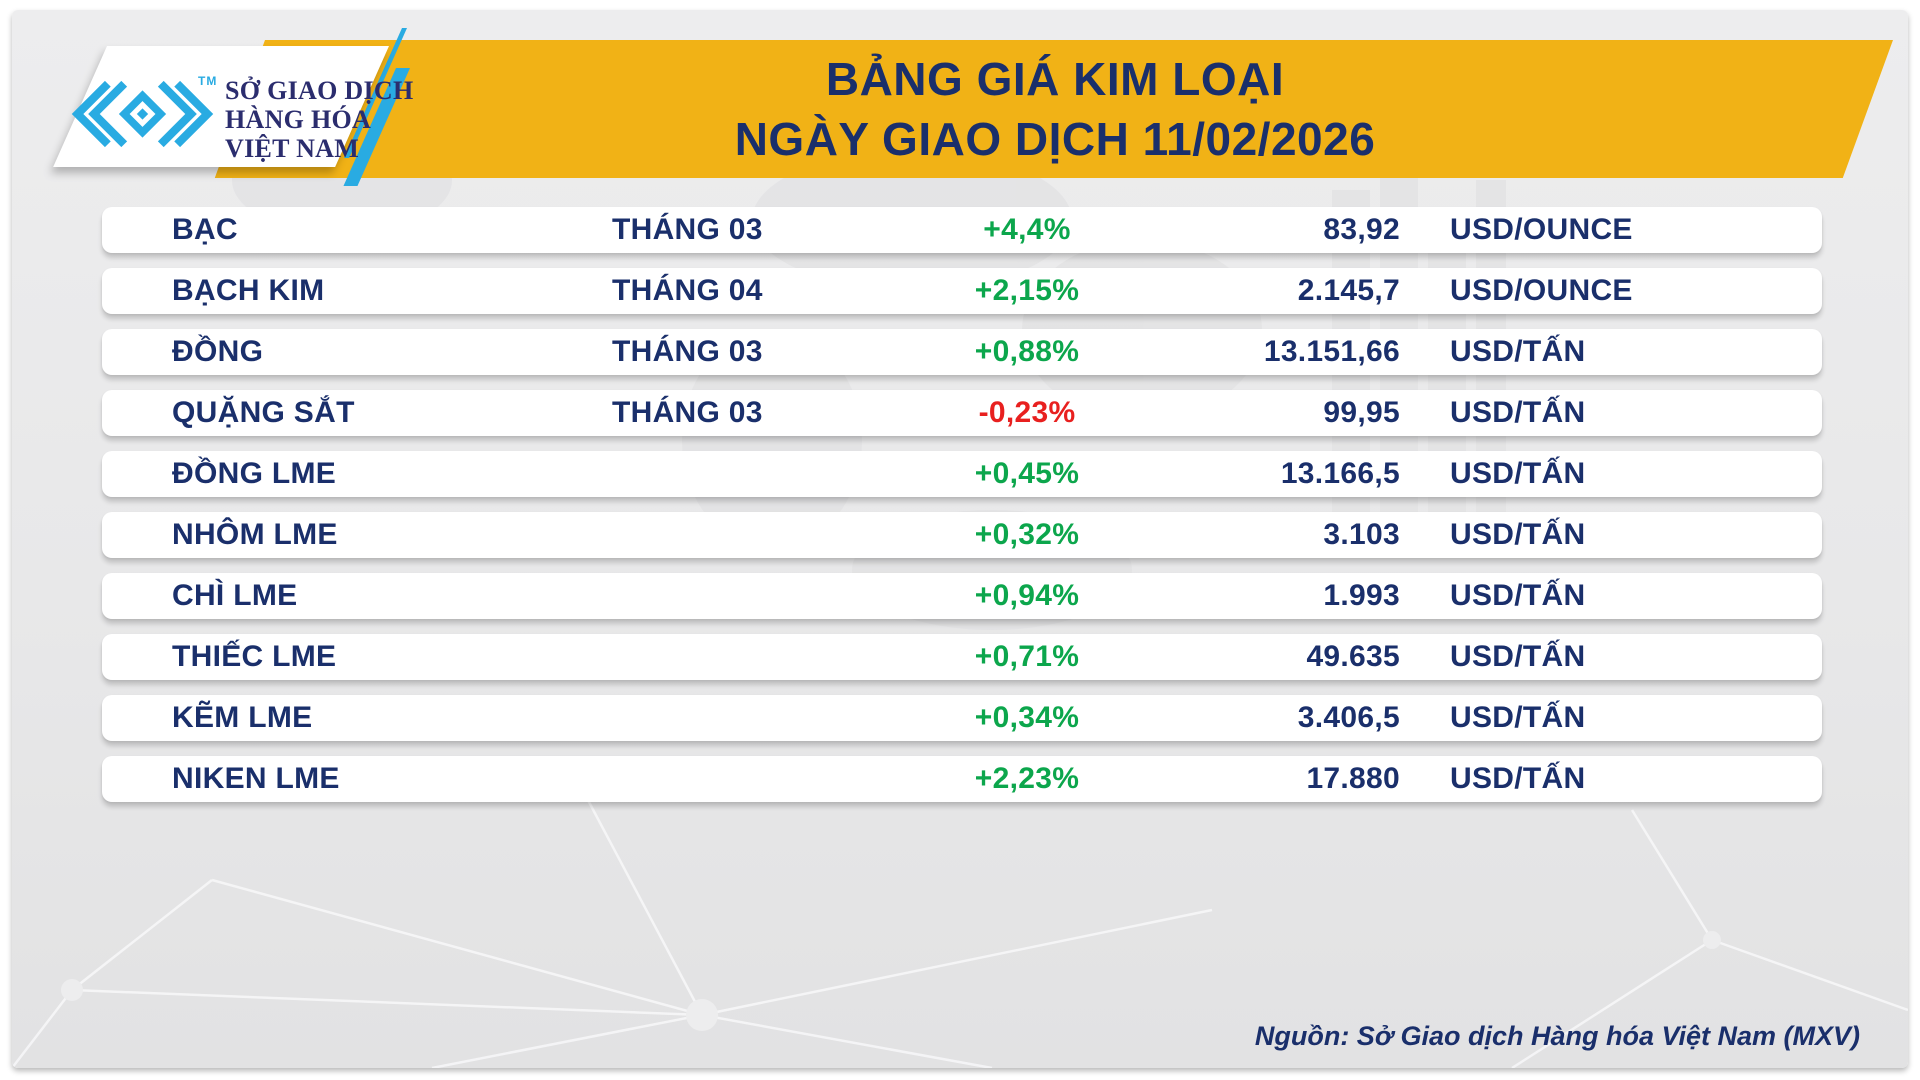 This screenshot has width=1920, height=1080. What do you see at coordinates (1331, 351) in the screenshot?
I see `price-value: 13.151,66` at bounding box center [1331, 351].